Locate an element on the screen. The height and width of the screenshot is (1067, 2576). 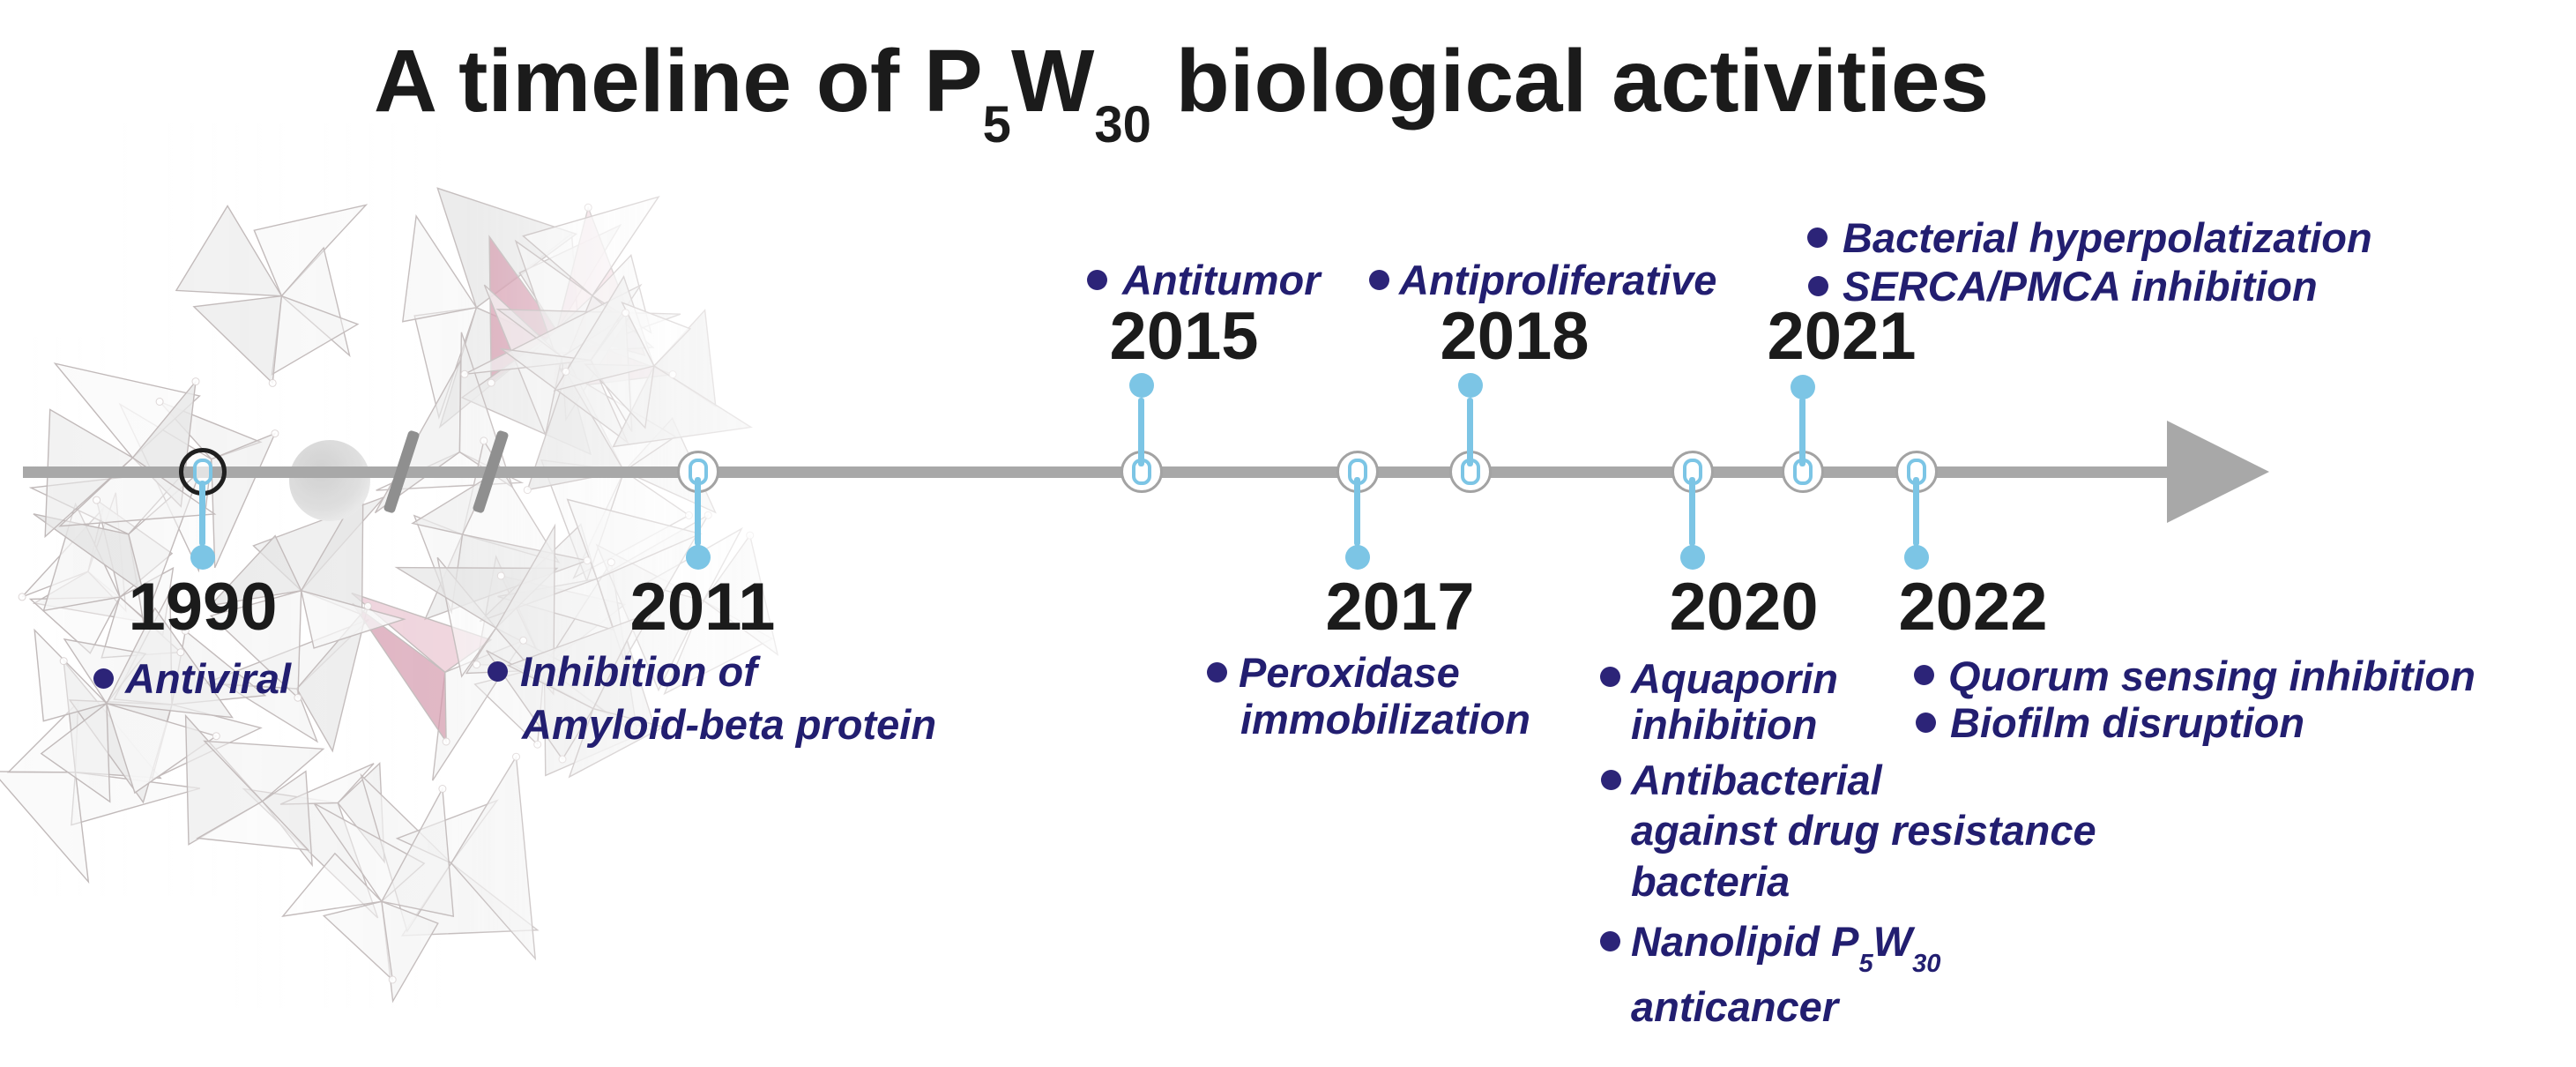
stem-dot-2021 is located at coordinates (1803, 387).